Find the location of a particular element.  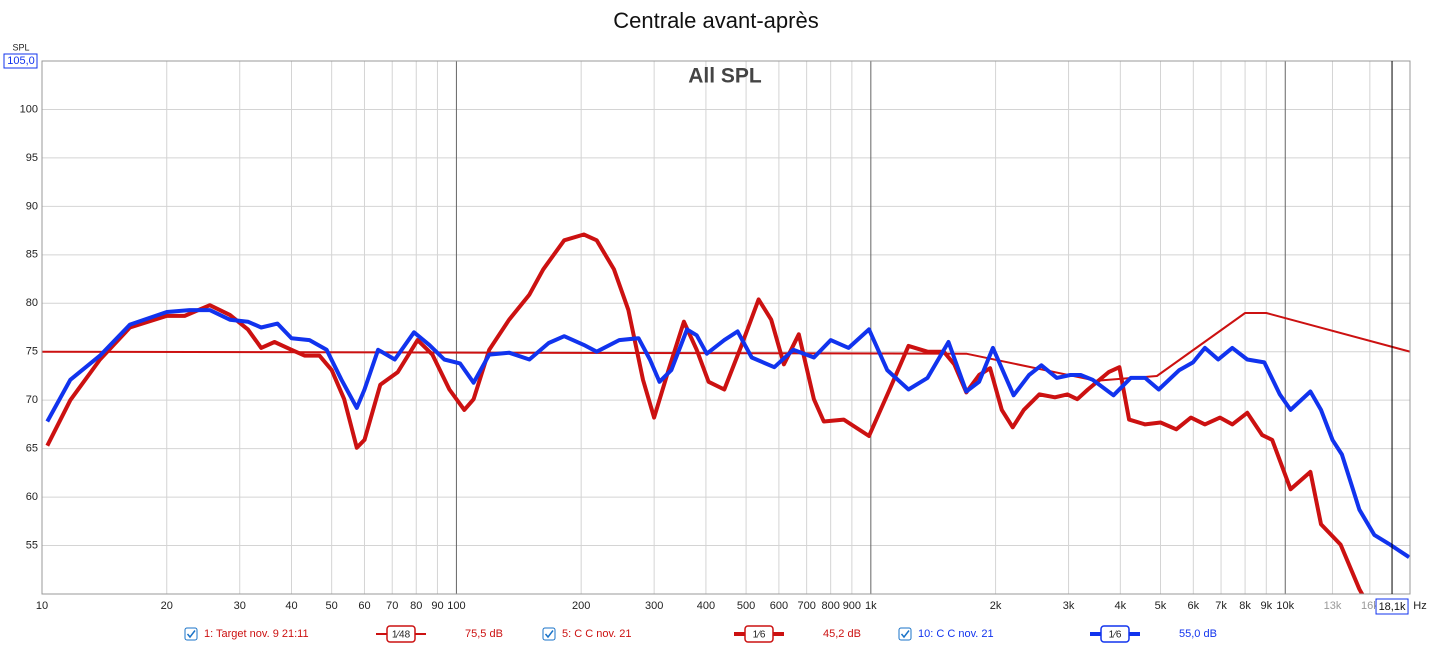

y-tick-label: 95 is located at coordinates (32, 158).